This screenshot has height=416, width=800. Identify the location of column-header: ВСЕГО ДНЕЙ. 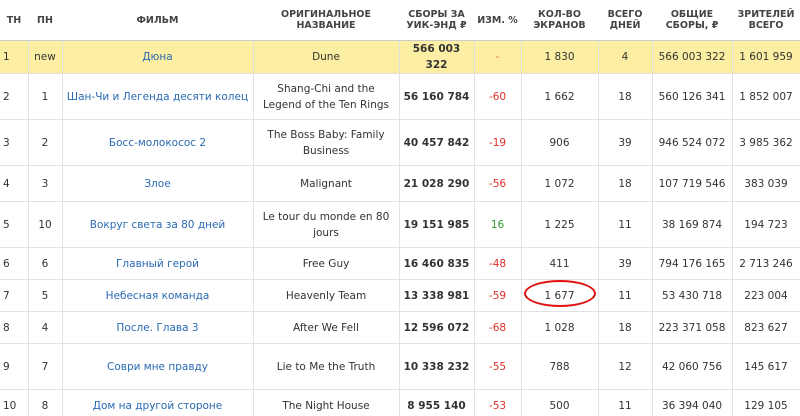
(625, 20).